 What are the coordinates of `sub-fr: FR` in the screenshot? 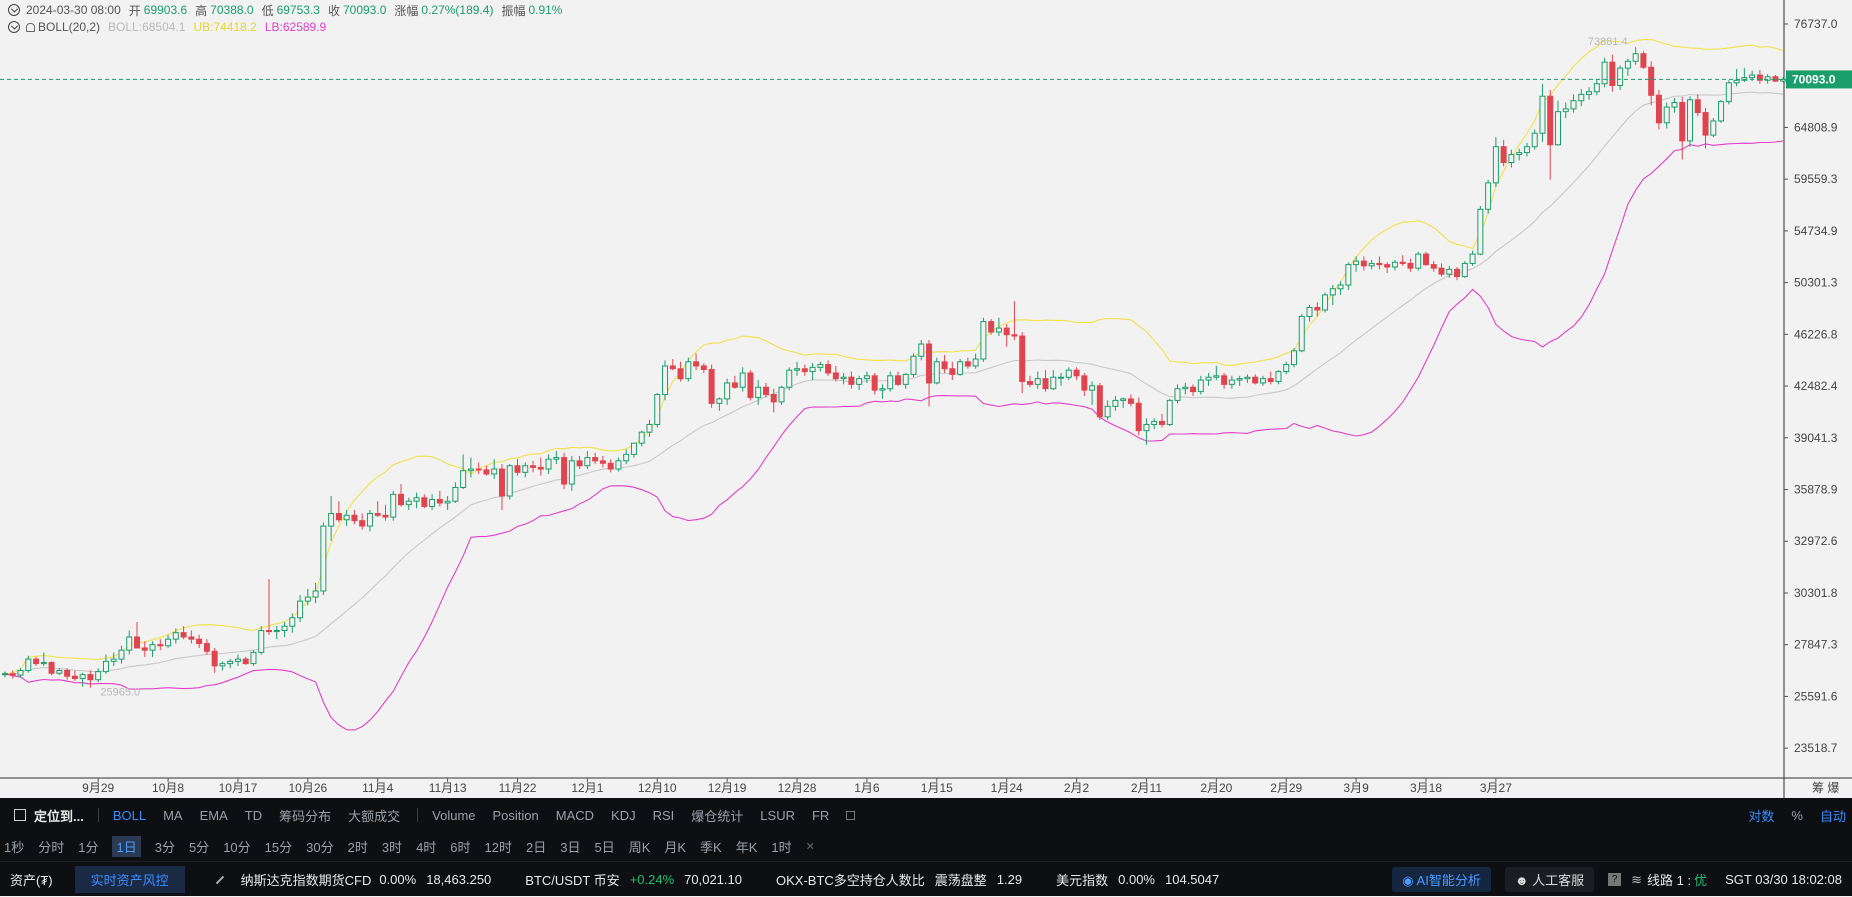 It's located at (820, 815).